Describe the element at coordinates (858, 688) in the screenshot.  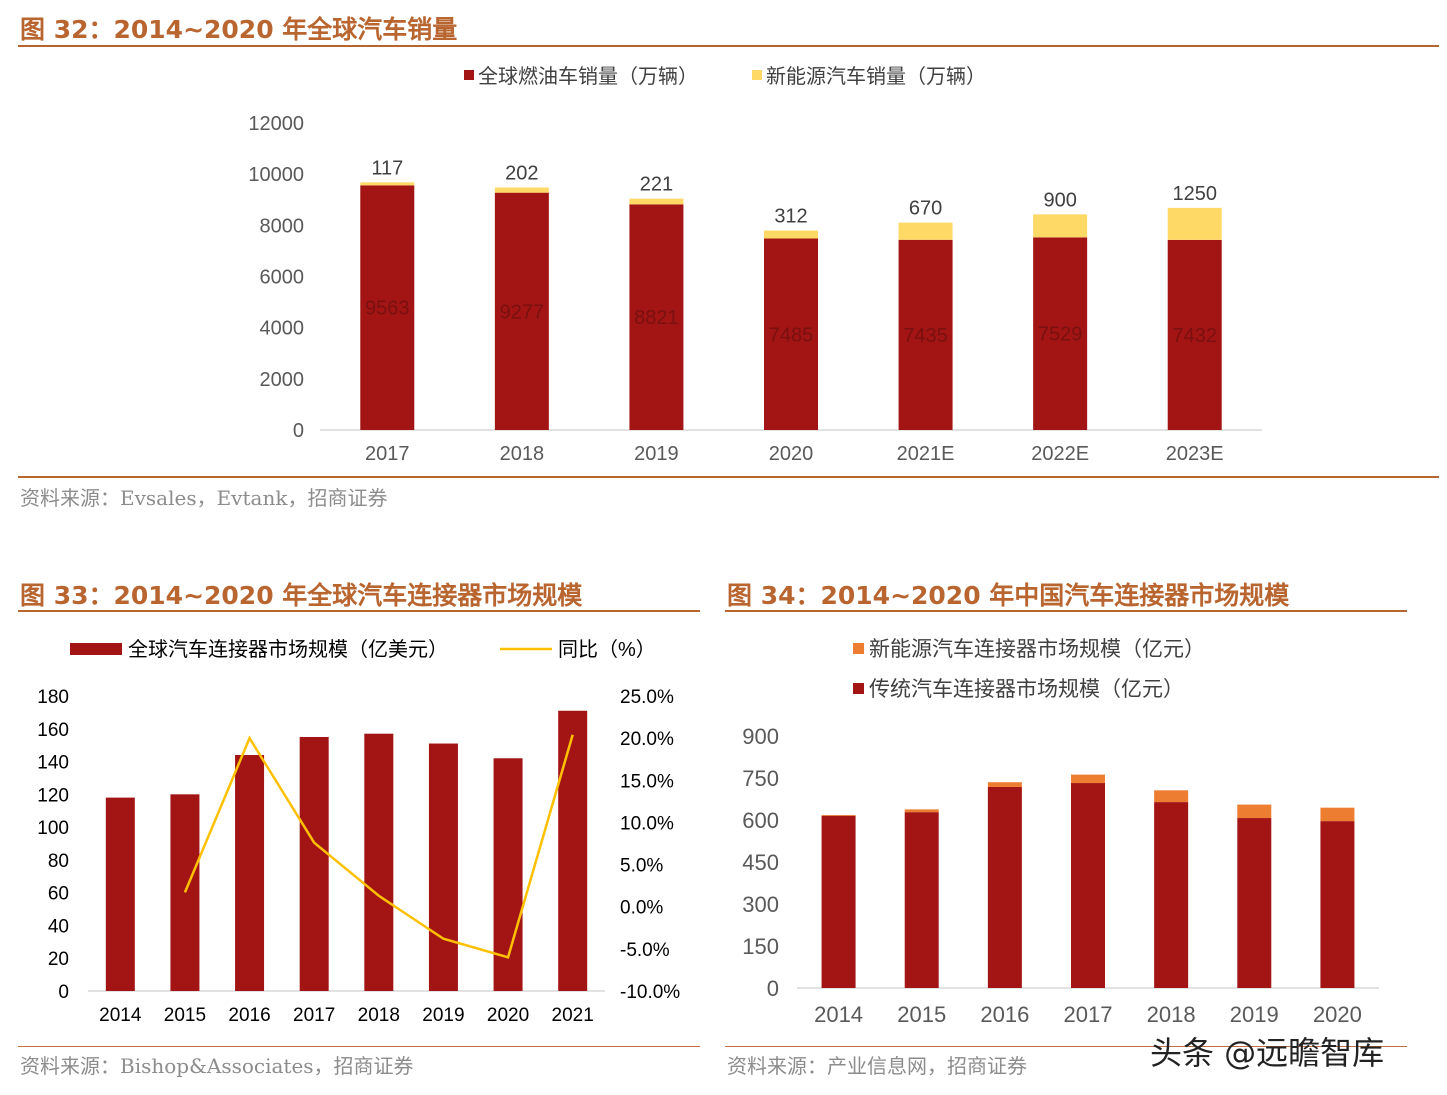
I see `chart3-legend-swatch-traditional` at that location.